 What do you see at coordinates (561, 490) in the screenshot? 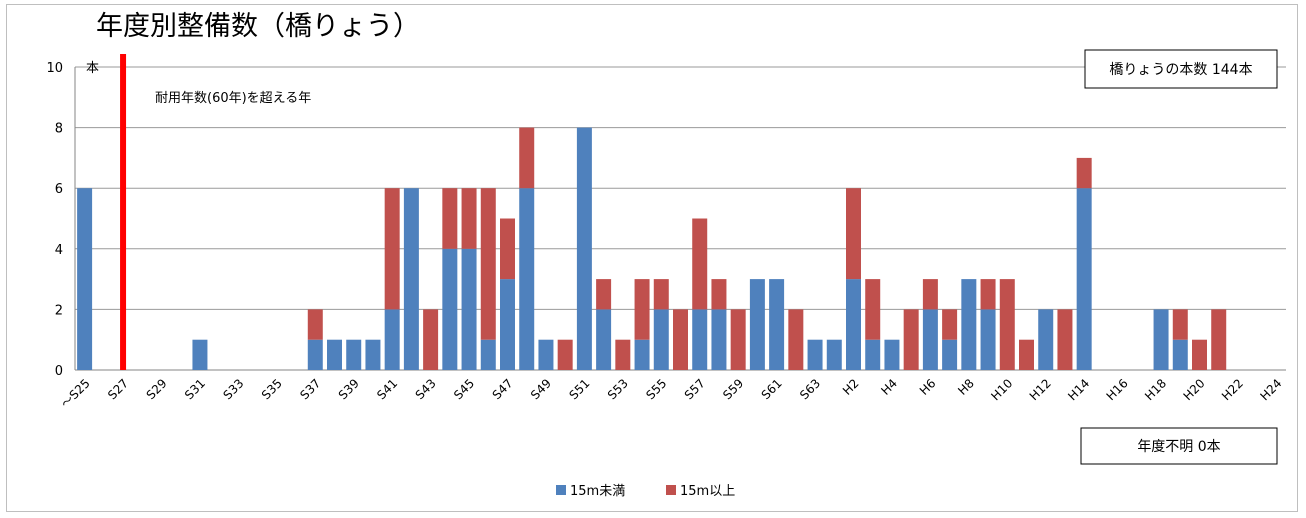
I see `legend-swatch-under-15m` at bounding box center [561, 490].